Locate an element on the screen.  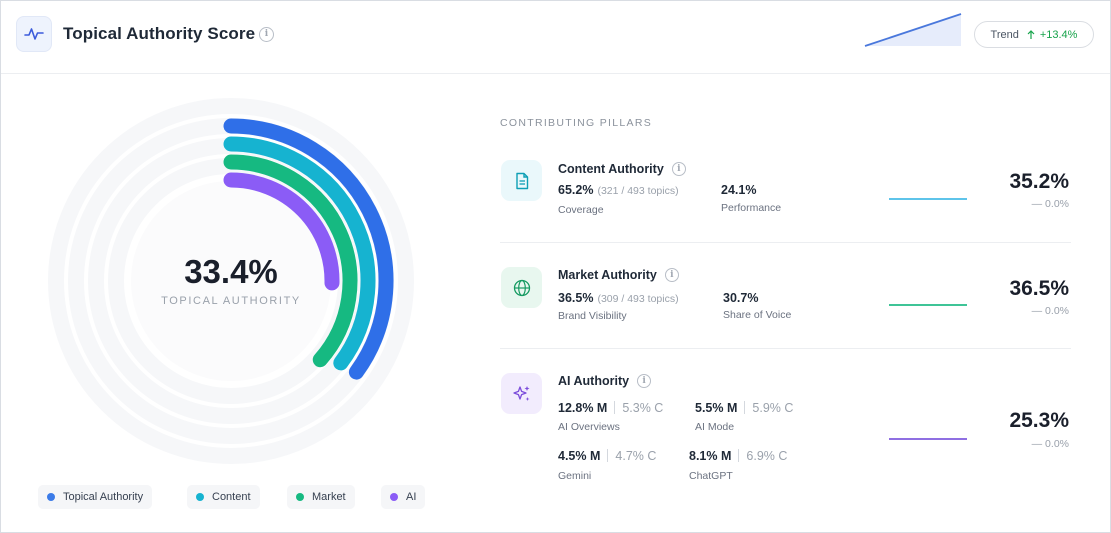
gemini-value: 4.5% M 4.7% C is located at coordinates (607, 456).